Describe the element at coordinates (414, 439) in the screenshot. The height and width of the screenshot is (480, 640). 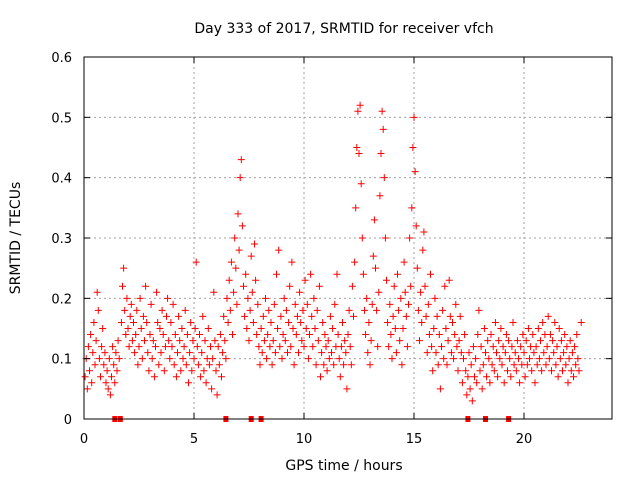
I see `x-tick-label: 15` at that location.